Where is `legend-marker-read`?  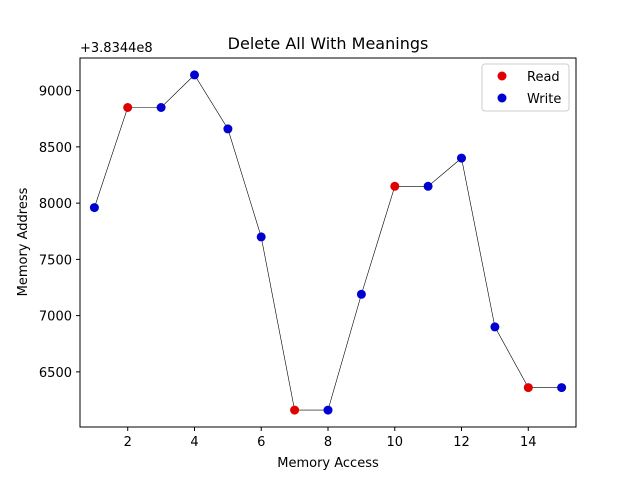 legend-marker-read is located at coordinates (502, 76).